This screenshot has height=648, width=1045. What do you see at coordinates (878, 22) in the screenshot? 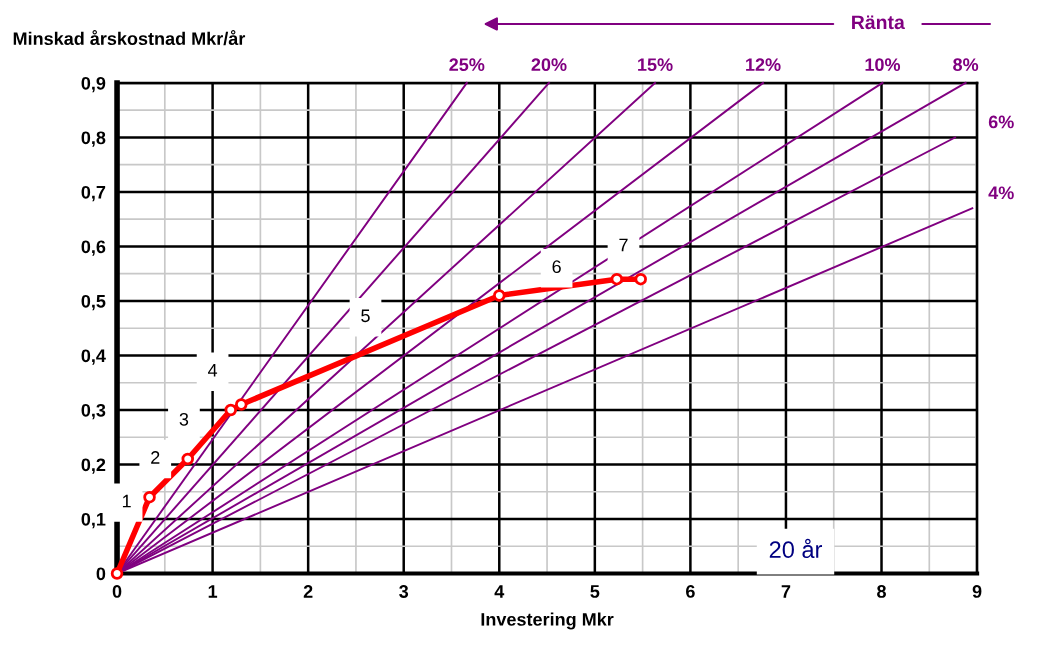
I see `text: Ränta` at bounding box center [878, 22].